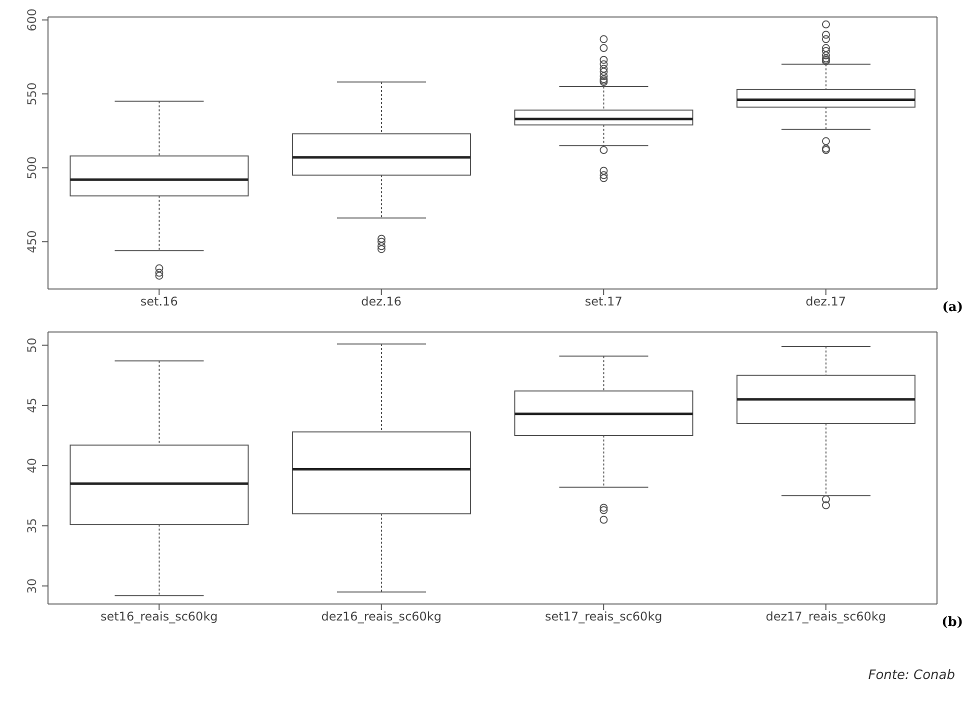  Describe the element at coordinates (603, 617) in the screenshot. I see `x-tick-label: set17_reais_sc60kg` at that location.